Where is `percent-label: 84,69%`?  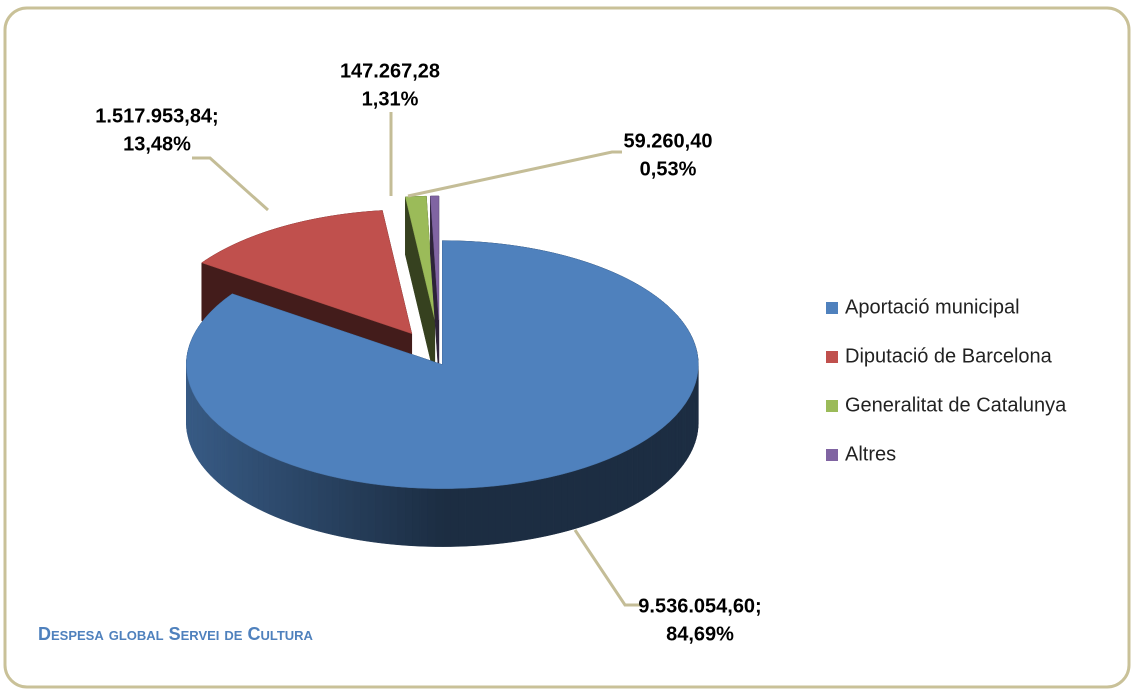
percent-label: 84,69% is located at coordinates (700, 634).